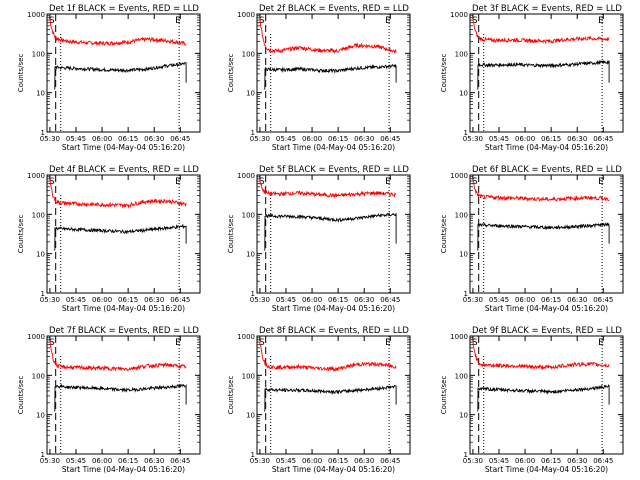 The width and height of the screenshot is (640, 480). Describe the element at coordinates (334, 331) in the screenshot. I see `panel-title: Det 8f BLACK = Events, RED = LLD` at that location.